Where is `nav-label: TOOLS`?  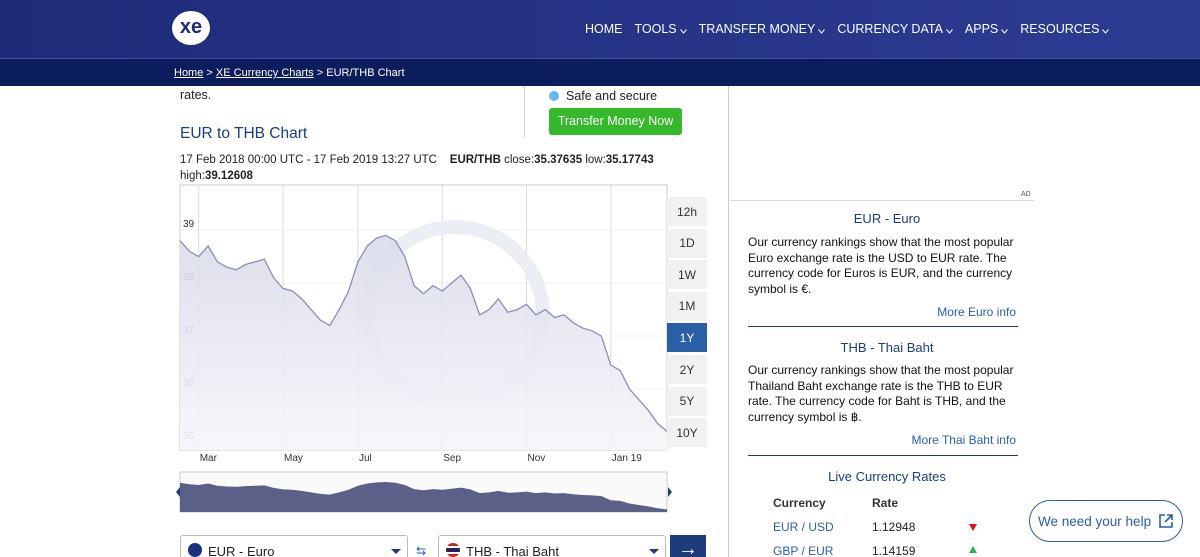 nav-label: TOOLS is located at coordinates (655, 29).